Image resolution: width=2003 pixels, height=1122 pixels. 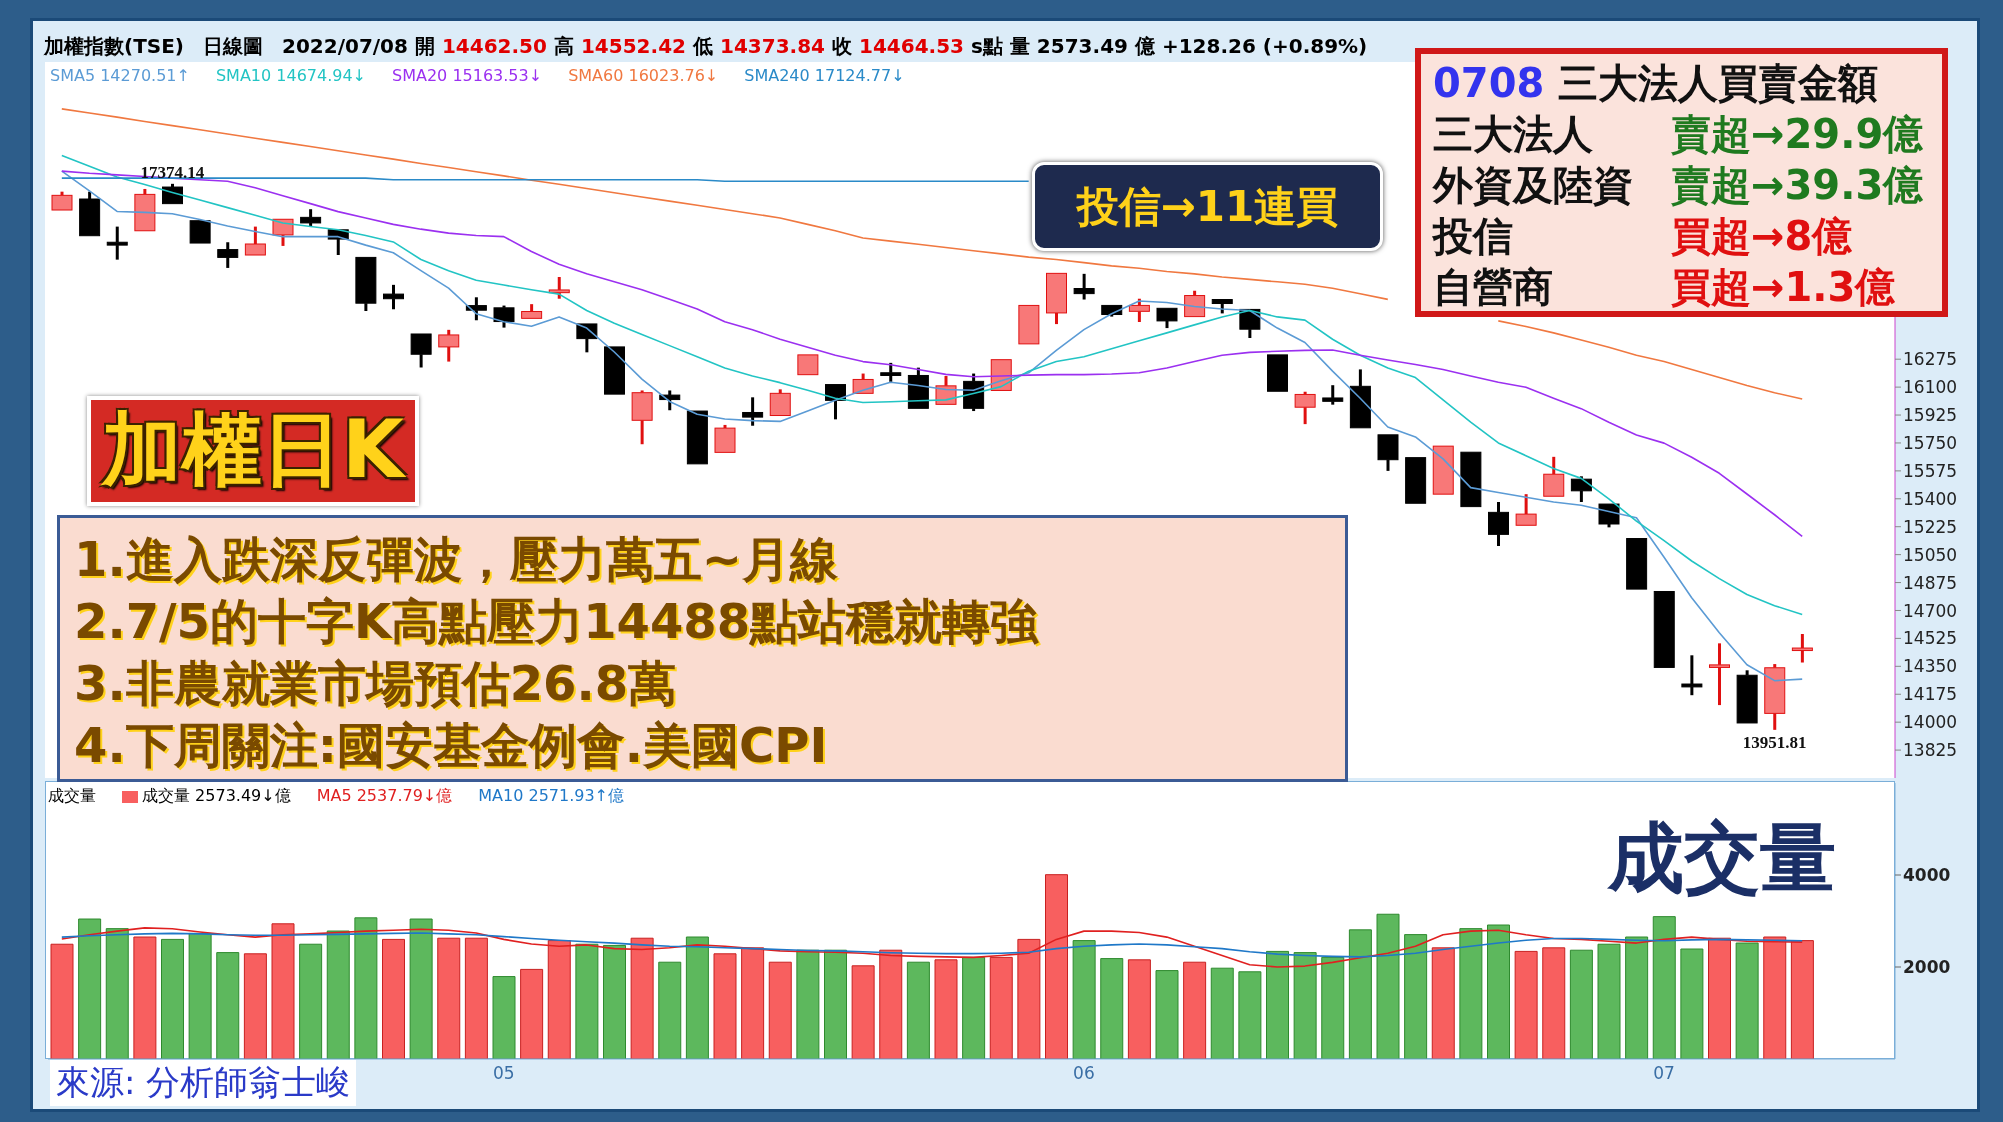 What do you see at coordinates (1473, 236) in the screenshot?
I see `annotation: 投信` at bounding box center [1473, 236].